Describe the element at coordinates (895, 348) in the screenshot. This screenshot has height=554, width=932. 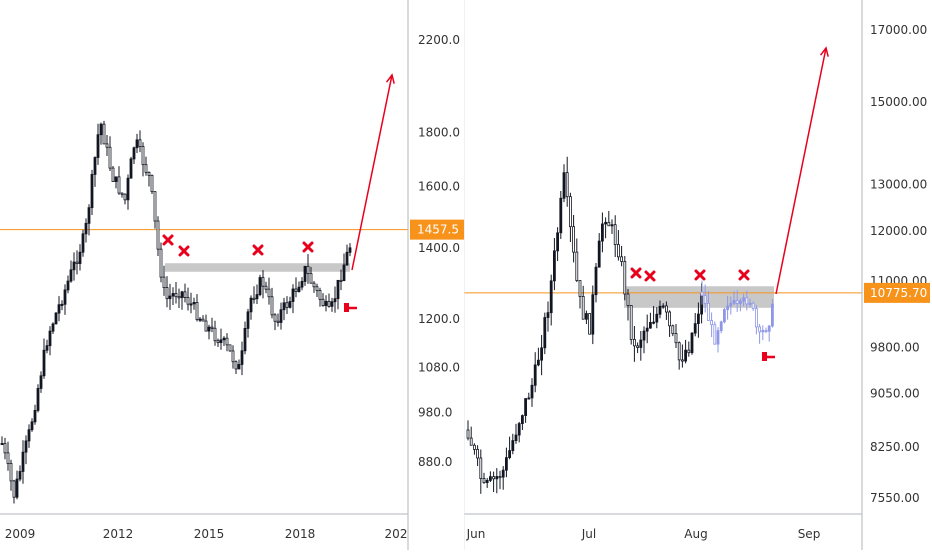
I see `right-y-tick-label: 9800.00` at that location.